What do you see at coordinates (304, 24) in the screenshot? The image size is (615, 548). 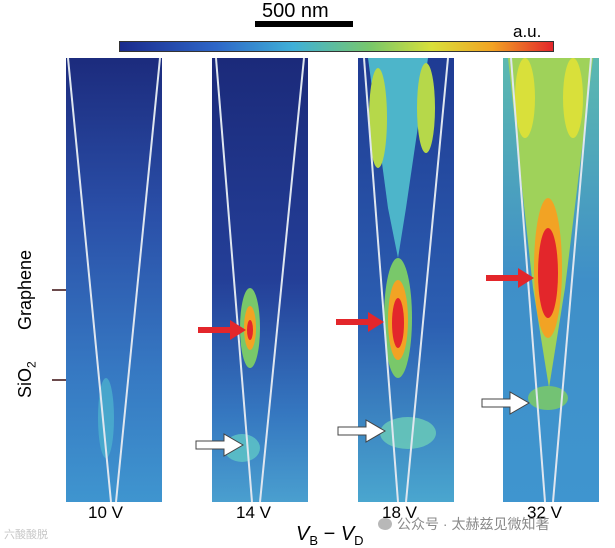 I see `scale-bar` at bounding box center [304, 24].